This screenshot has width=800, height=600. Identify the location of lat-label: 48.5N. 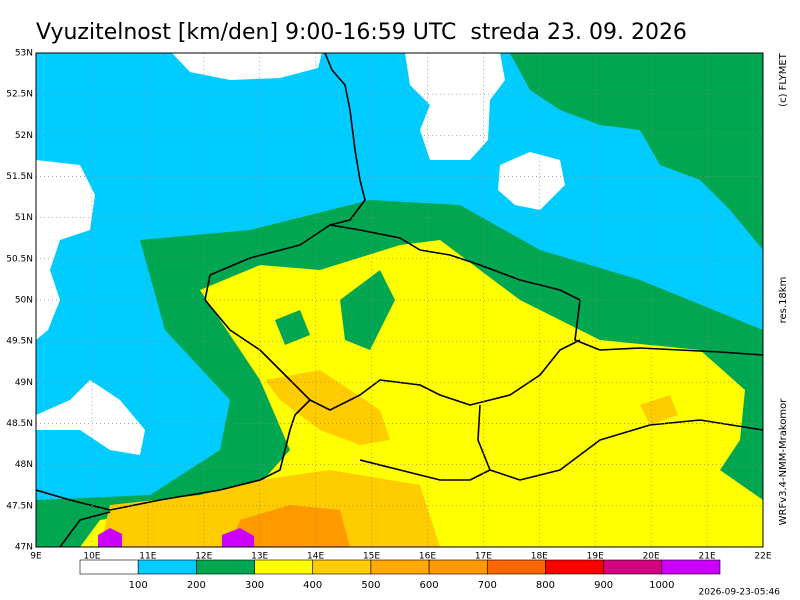
(19, 424).